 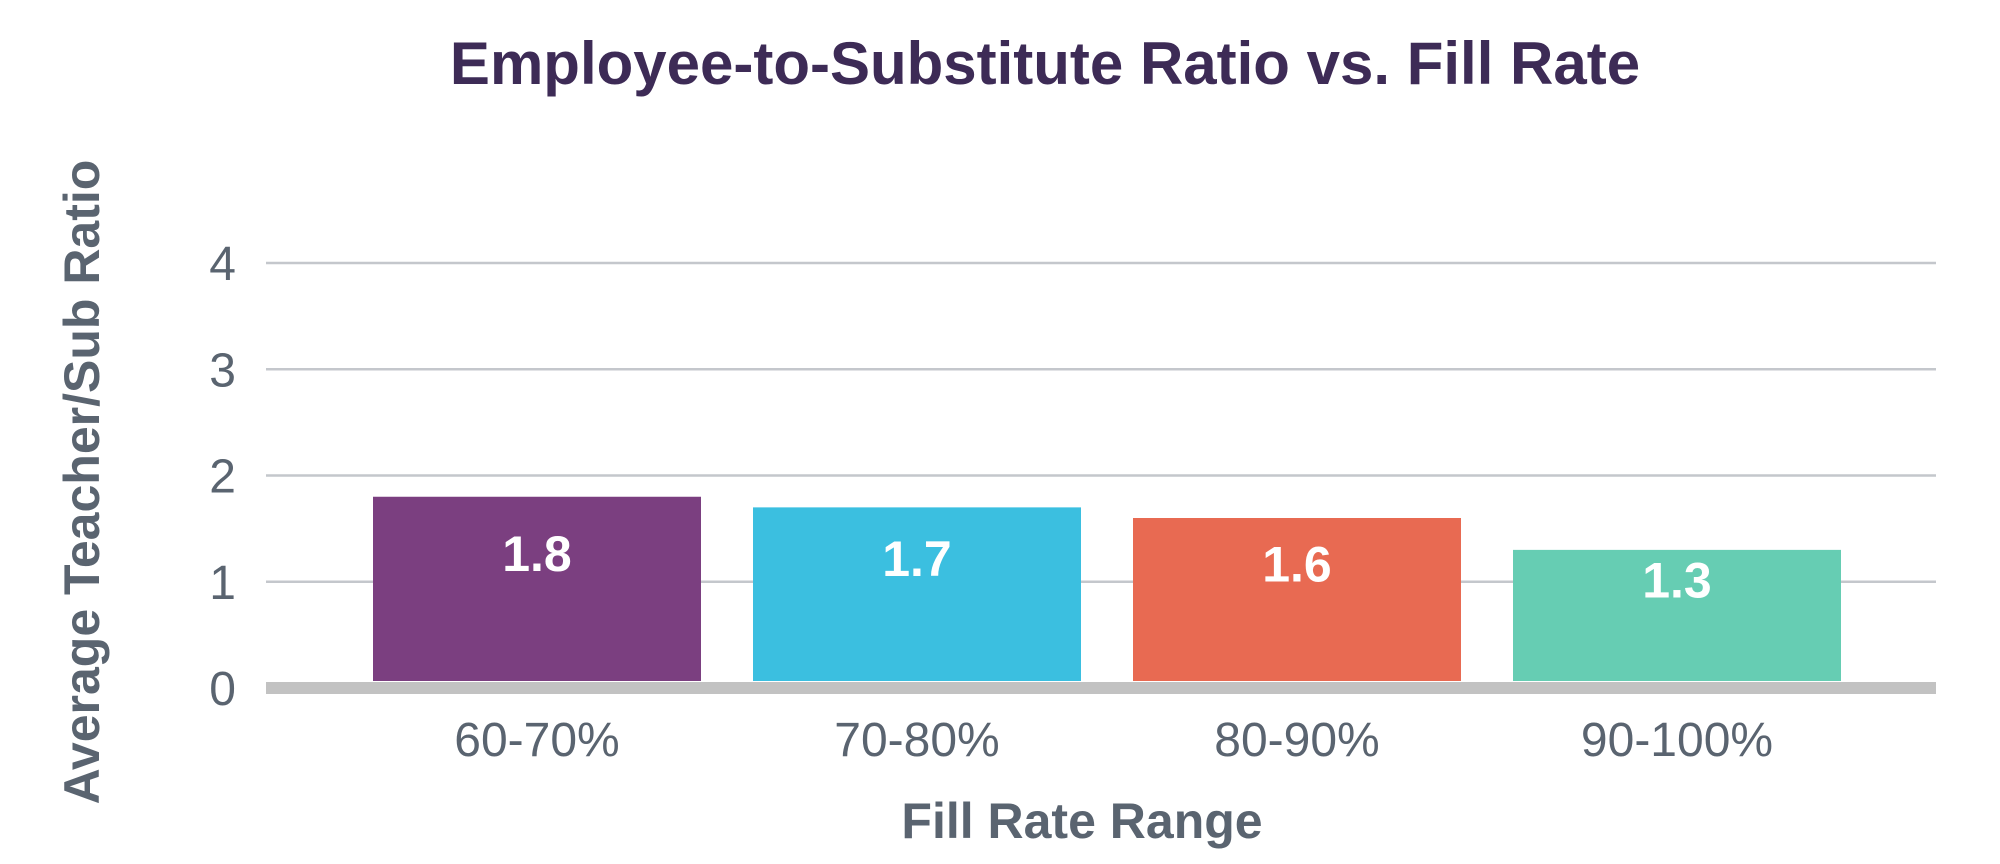 I want to click on y-tick-label: 4, so click(x=222, y=264).